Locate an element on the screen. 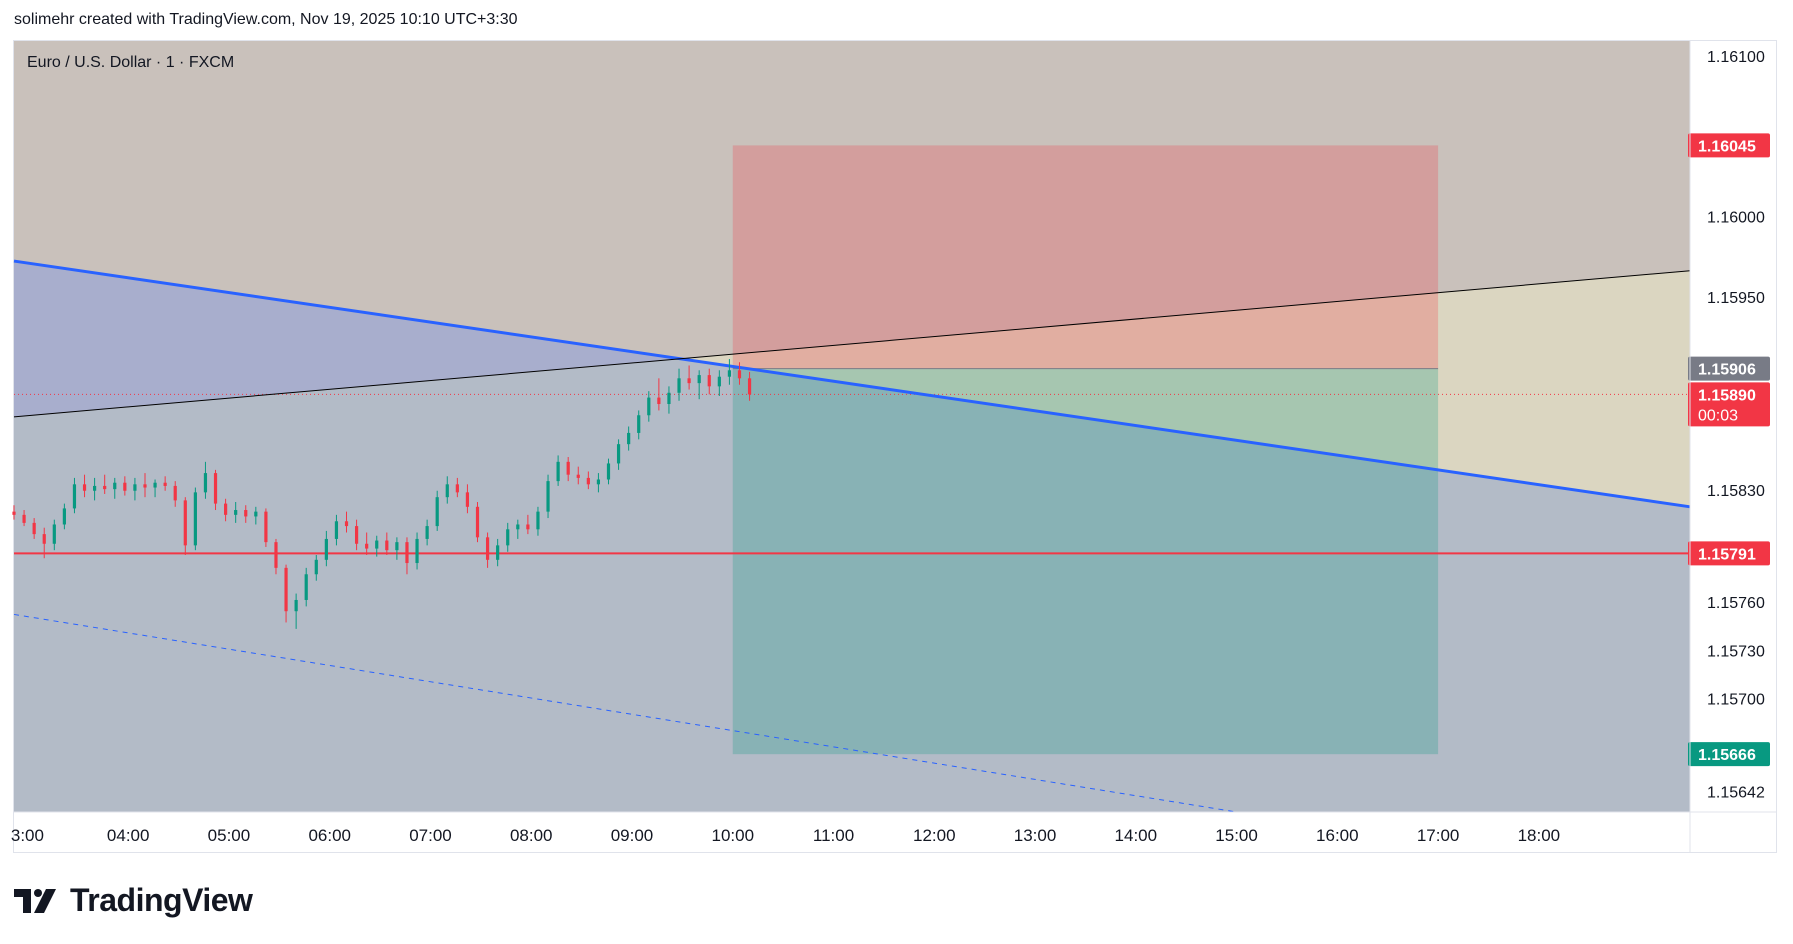 The width and height of the screenshot is (1793, 944). price-tick-label: 1.15730 is located at coordinates (1736, 651).